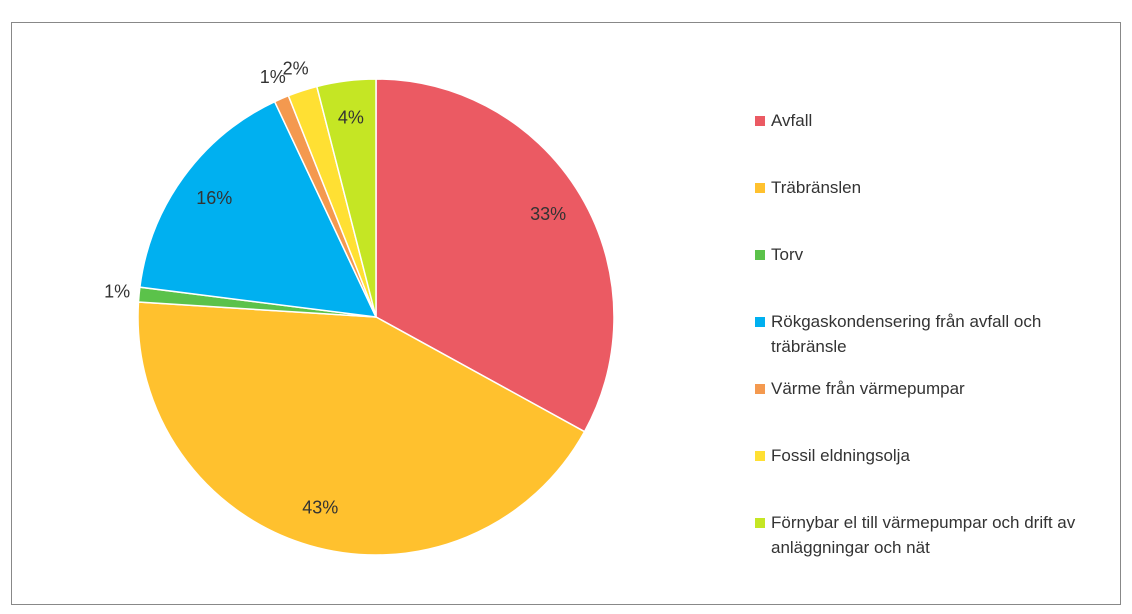 The image size is (1132, 614). What do you see at coordinates (935, 409) in the screenshot?
I see `legend-item: Värme från värmepumpar` at bounding box center [935, 409].